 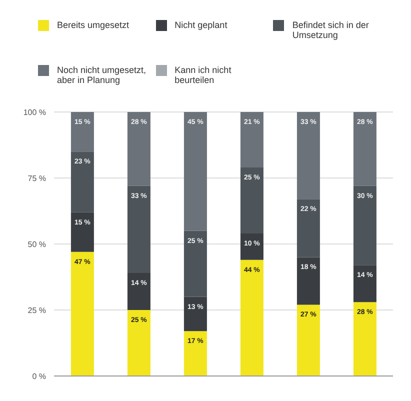 What do you see at coordinates (93, 25) in the screenshot?
I see `legend-label: Bereits umgesetzt` at bounding box center [93, 25].